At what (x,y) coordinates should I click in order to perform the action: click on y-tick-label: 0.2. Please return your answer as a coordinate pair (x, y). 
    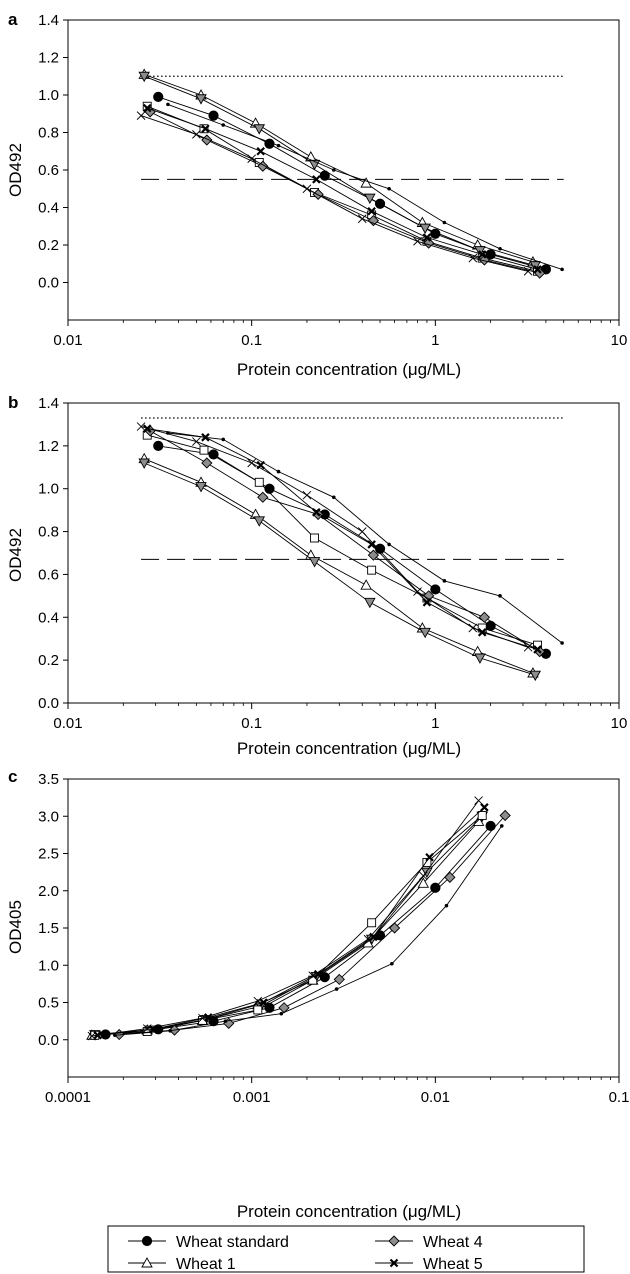
    Looking at the image, I should click on (48, 245).